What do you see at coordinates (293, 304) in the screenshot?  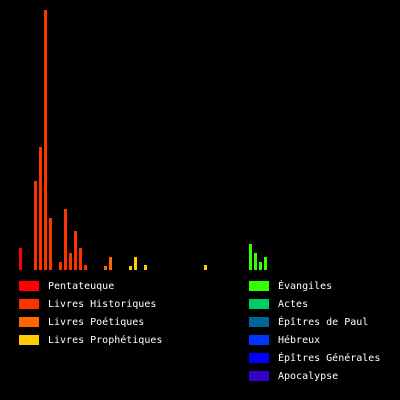 I see `legend-label: Actes` at bounding box center [293, 304].